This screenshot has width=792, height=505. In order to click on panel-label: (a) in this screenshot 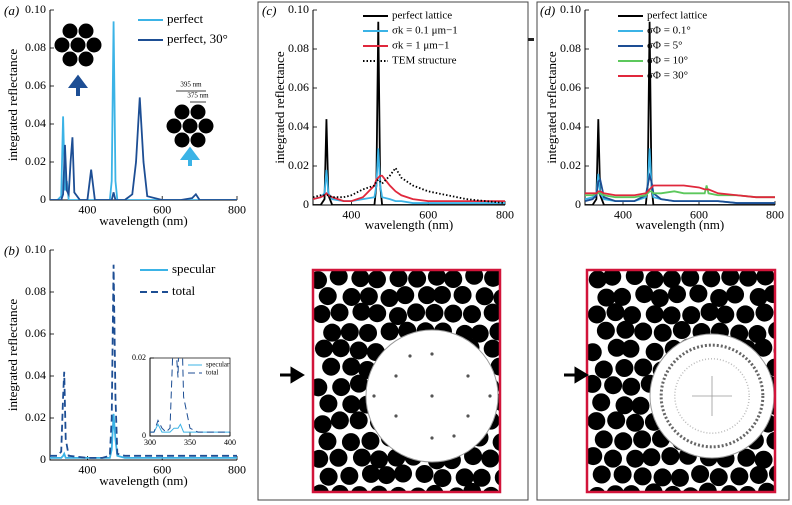, I will do `click(11, 10)`.